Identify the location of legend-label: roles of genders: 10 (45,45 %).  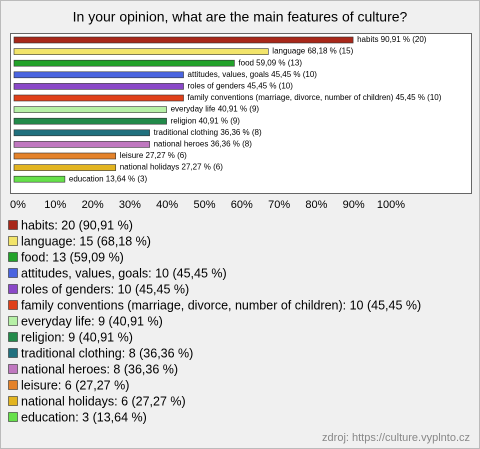
(105, 289).